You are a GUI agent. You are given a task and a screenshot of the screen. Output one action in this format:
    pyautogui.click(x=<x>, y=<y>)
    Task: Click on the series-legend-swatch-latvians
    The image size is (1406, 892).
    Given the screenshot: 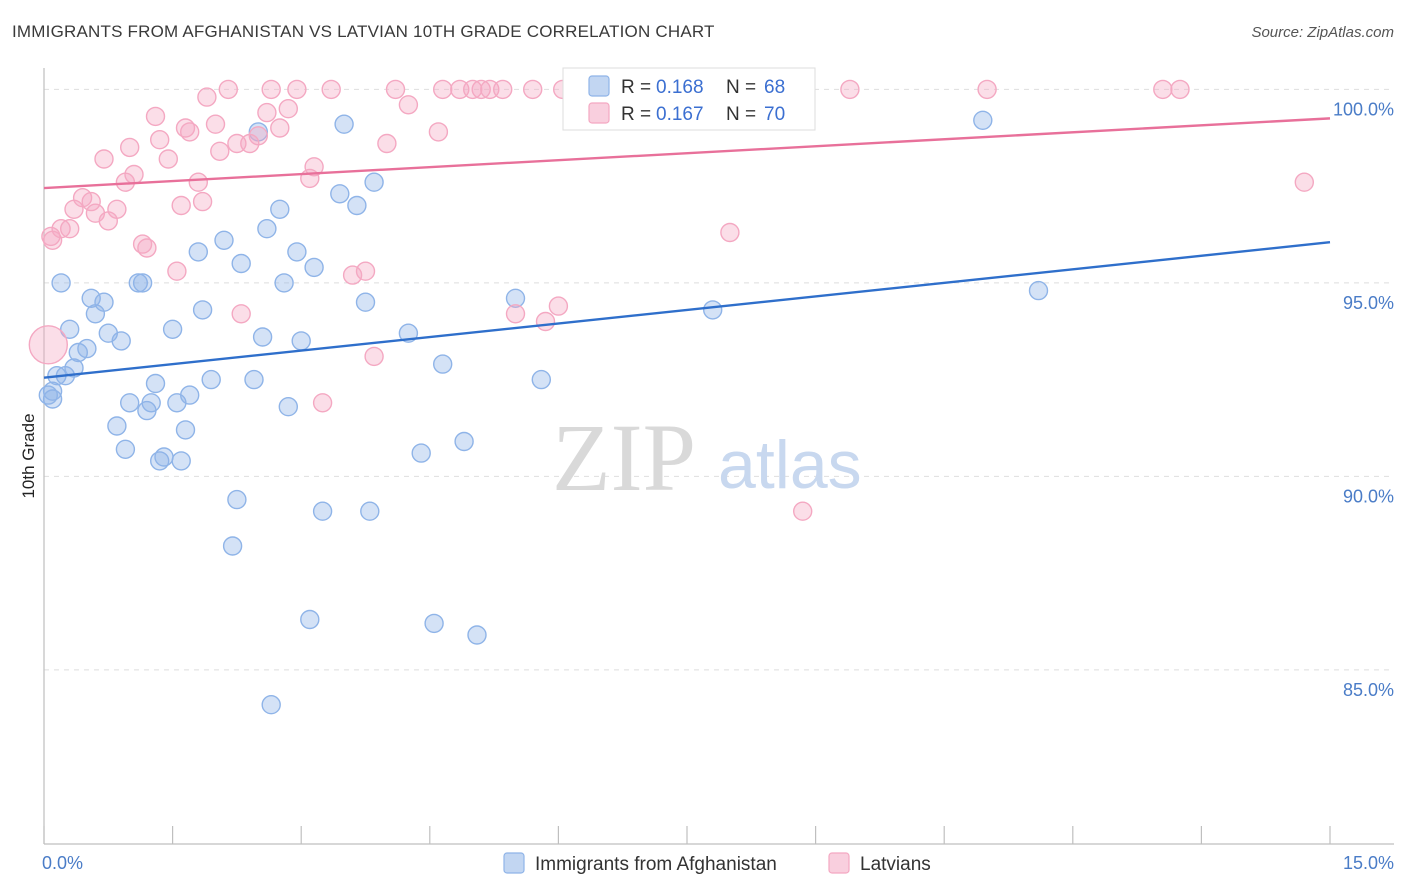 What is the action you would take?
    pyautogui.click(x=839, y=863)
    